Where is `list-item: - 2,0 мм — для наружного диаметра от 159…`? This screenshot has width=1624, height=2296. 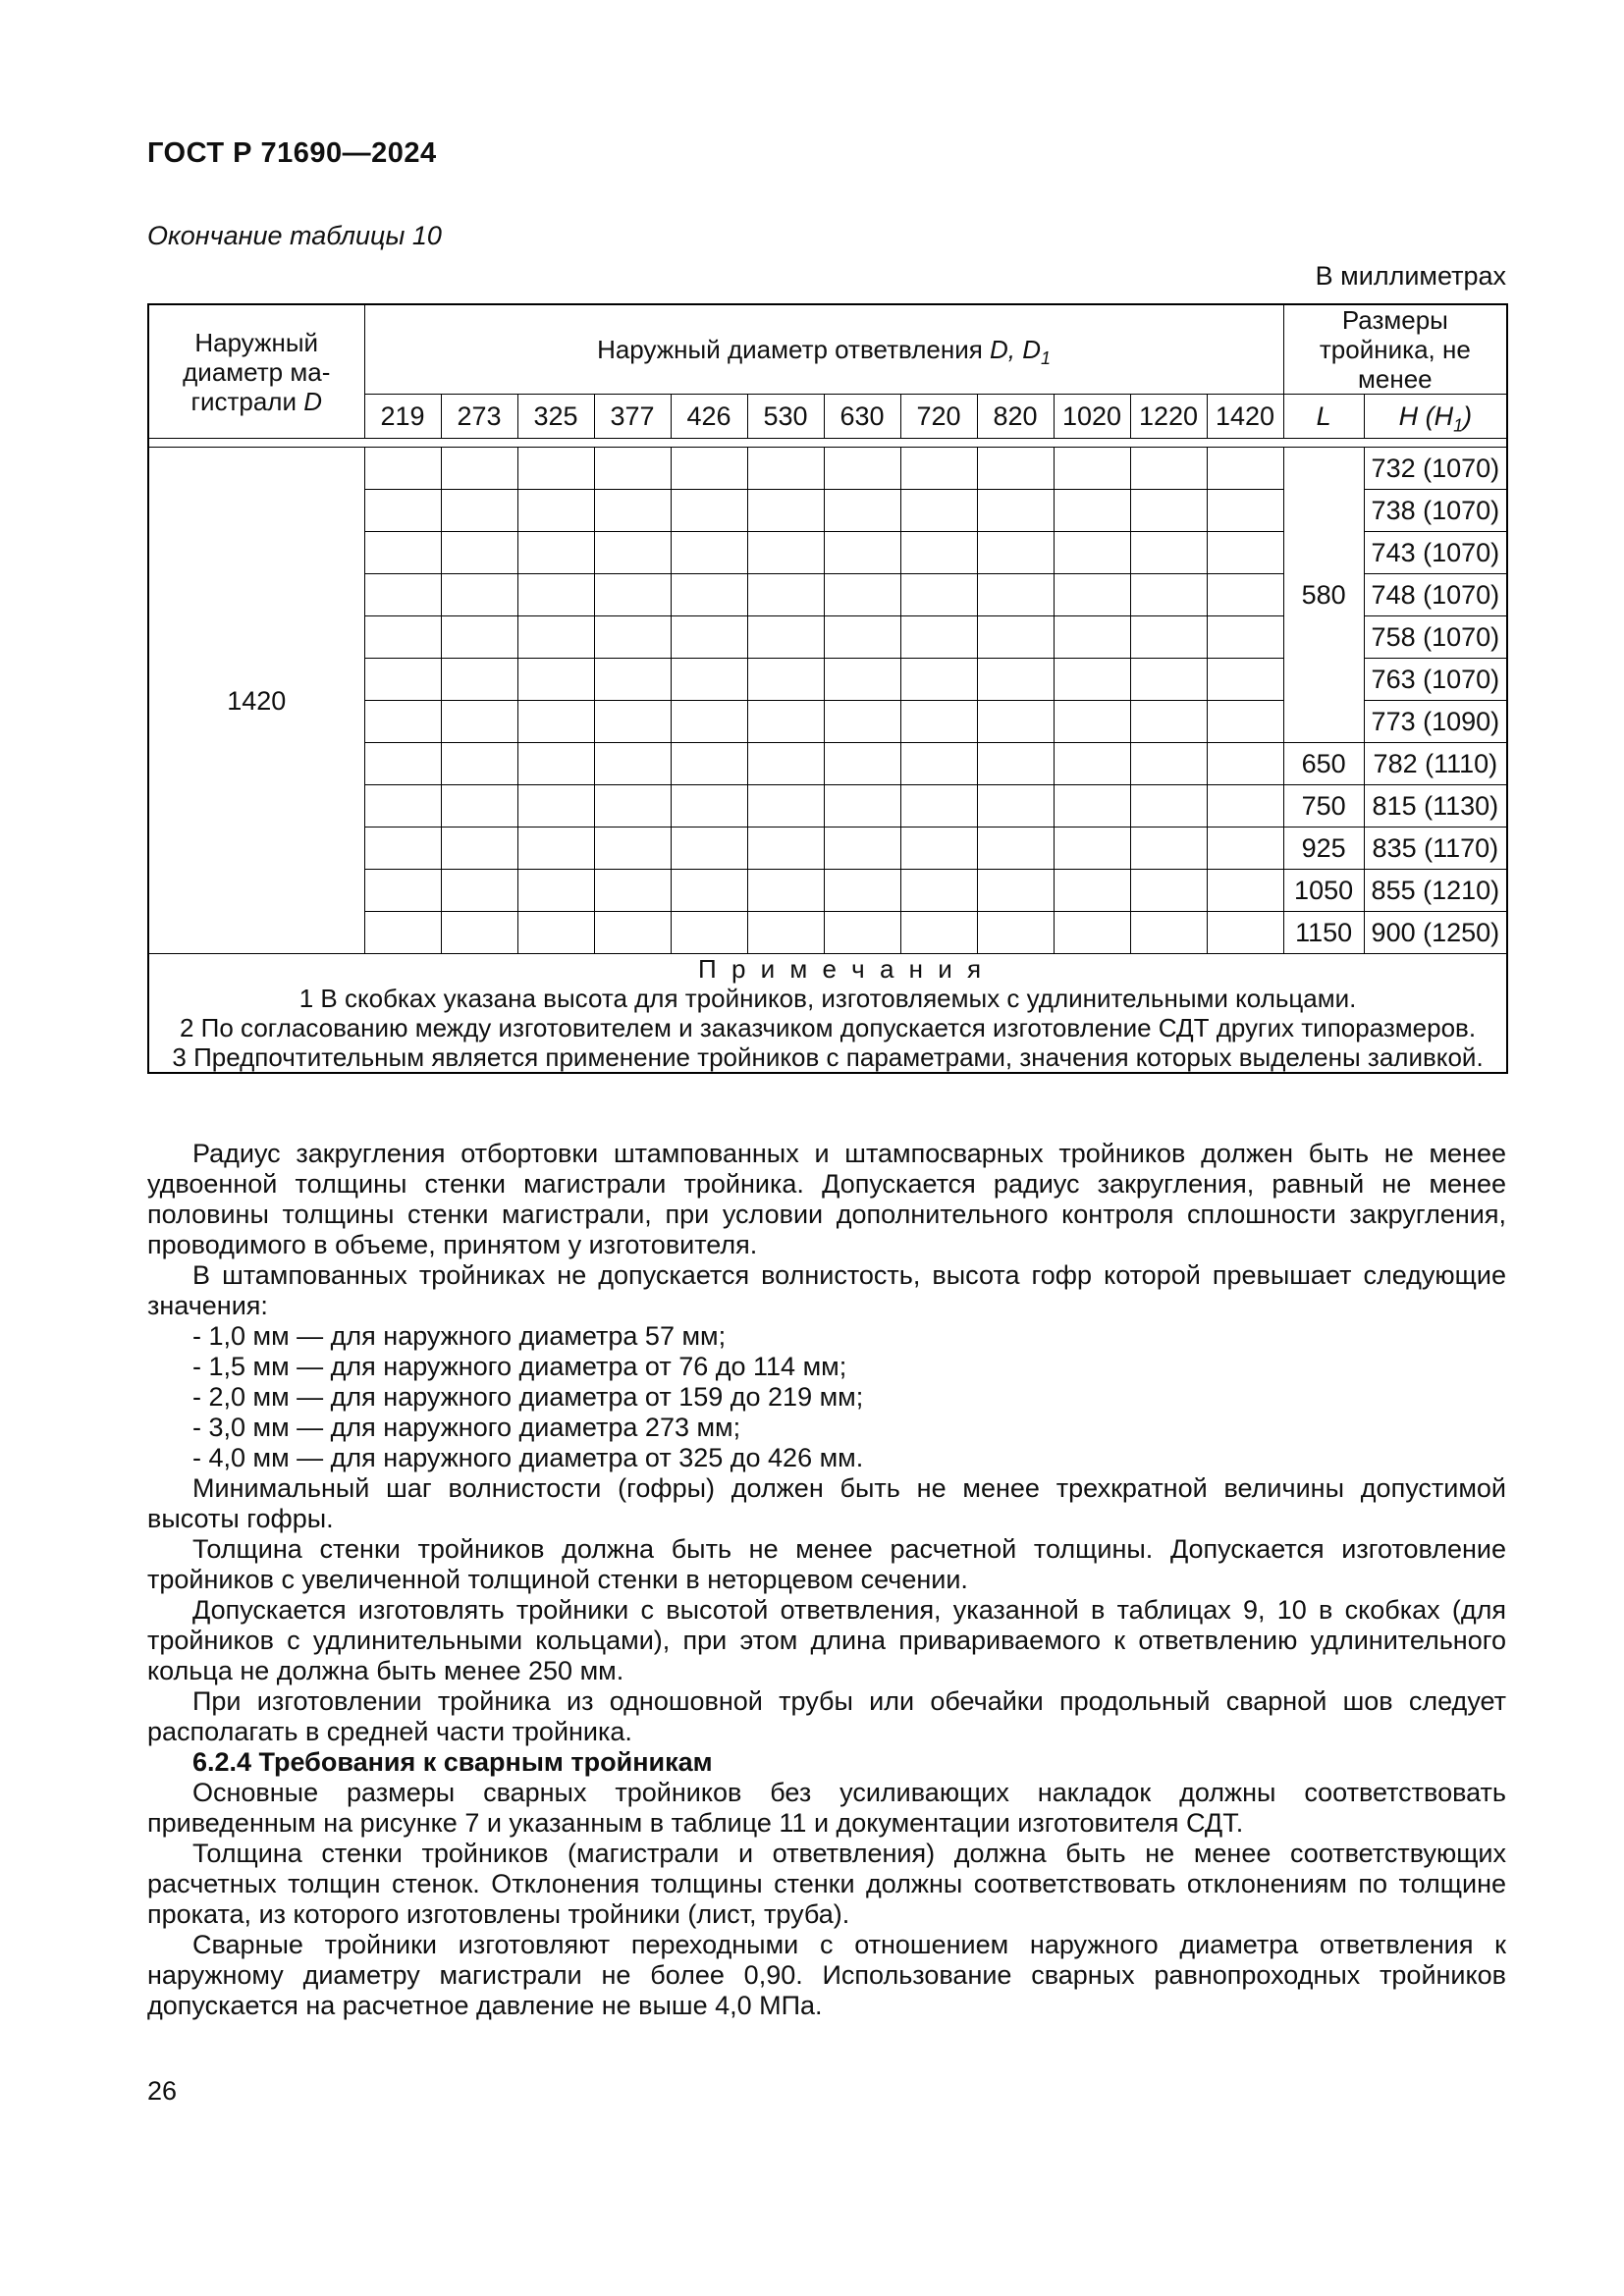
list-item: - 2,0 мм — для наружного диаметра от 159… is located at coordinates (528, 1397).